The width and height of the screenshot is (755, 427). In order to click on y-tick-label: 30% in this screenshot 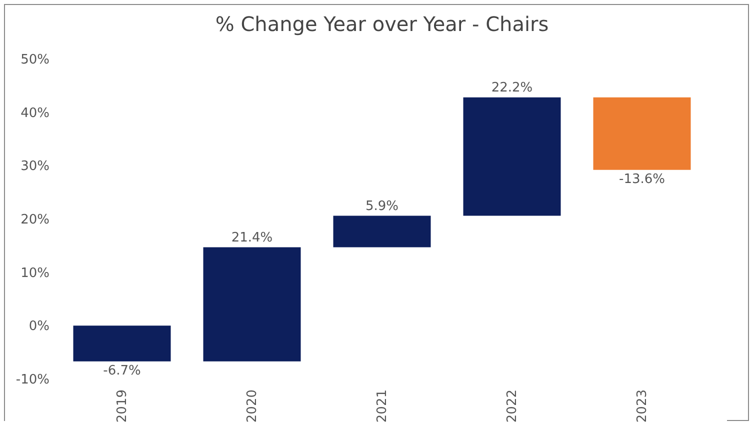, I will do `click(35, 166)`.